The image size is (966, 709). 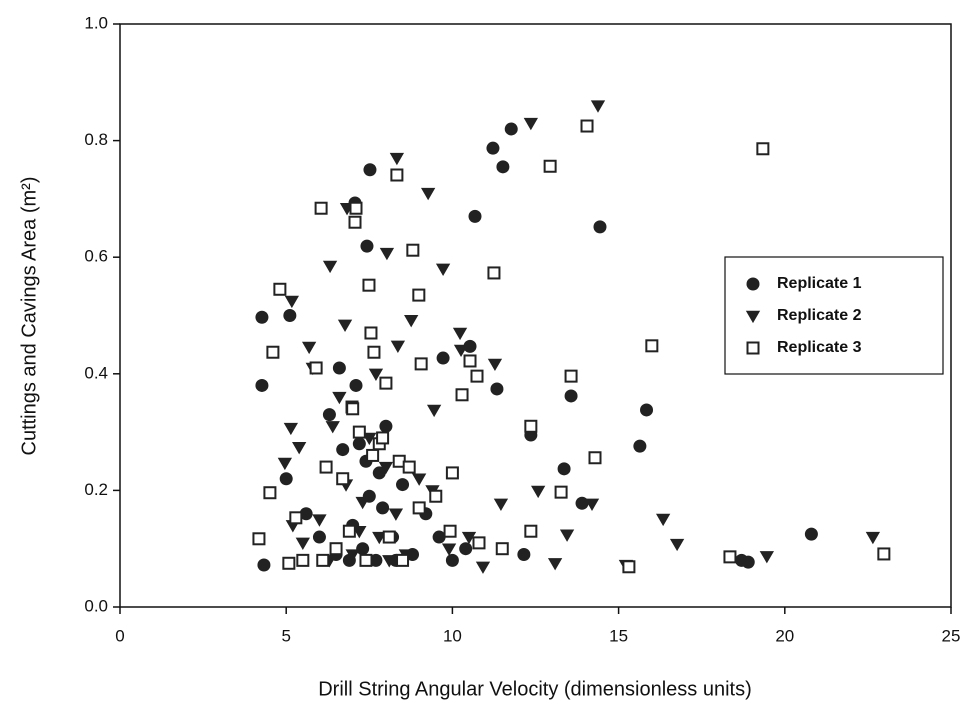 What do you see at coordinates (96, 139) in the screenshot?
I see `y-tick-label: 0.8` at bounding box center [96, 139].